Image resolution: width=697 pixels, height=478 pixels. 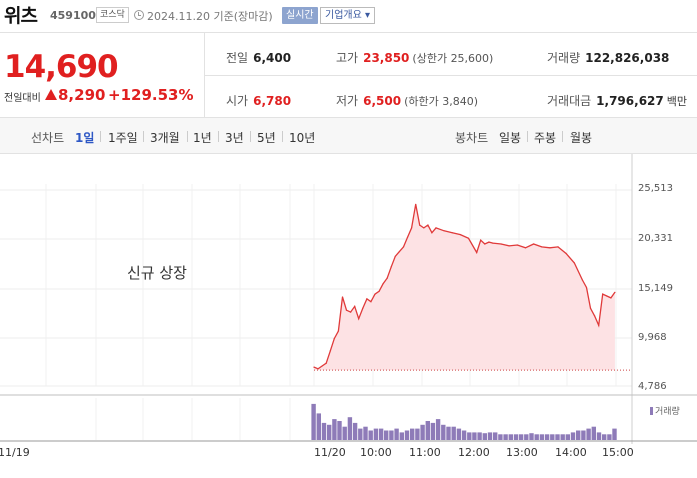 I want to click on tab-1d: 1일, so click(x=85, y=138).